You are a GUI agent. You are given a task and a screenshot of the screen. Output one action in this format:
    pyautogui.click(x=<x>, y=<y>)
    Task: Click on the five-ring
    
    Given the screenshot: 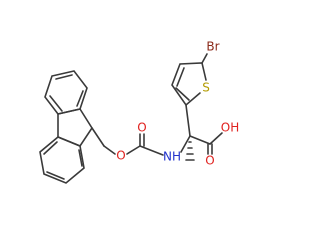 What is the action you would take?
    pyautogui.click(x=75, y=127)
    